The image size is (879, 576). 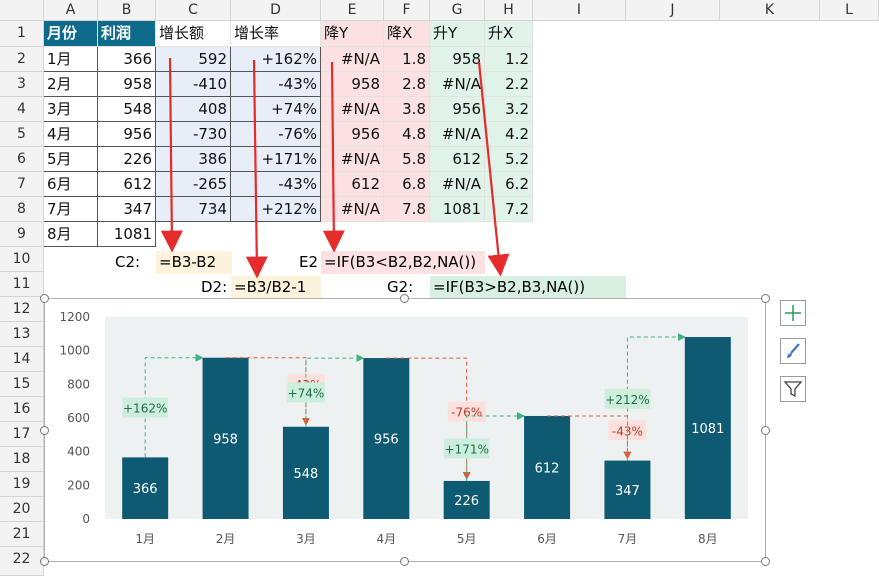 What do you see at coordinates (127, 59) in the screenshot?
I see `table-cell: 366` at bounding box center [127, 59].